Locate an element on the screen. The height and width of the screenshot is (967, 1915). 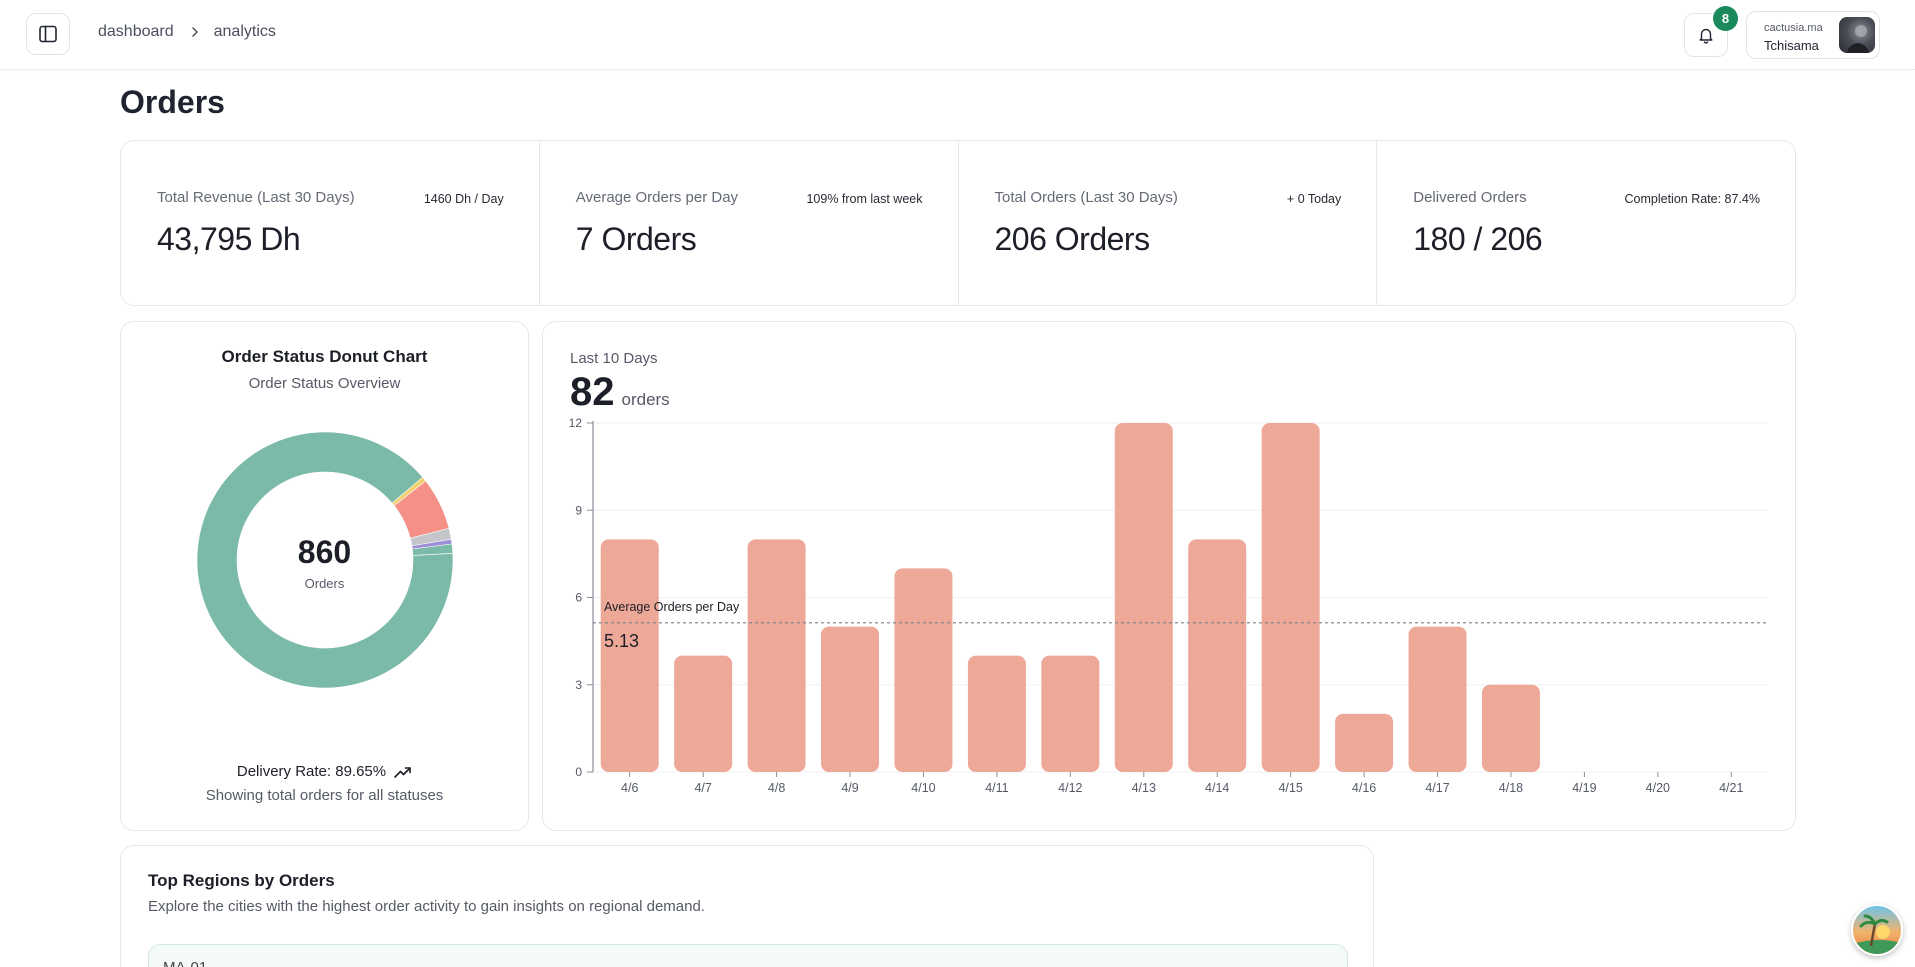
x-tick-label: 4/11 is located at coordinates (996, 788).